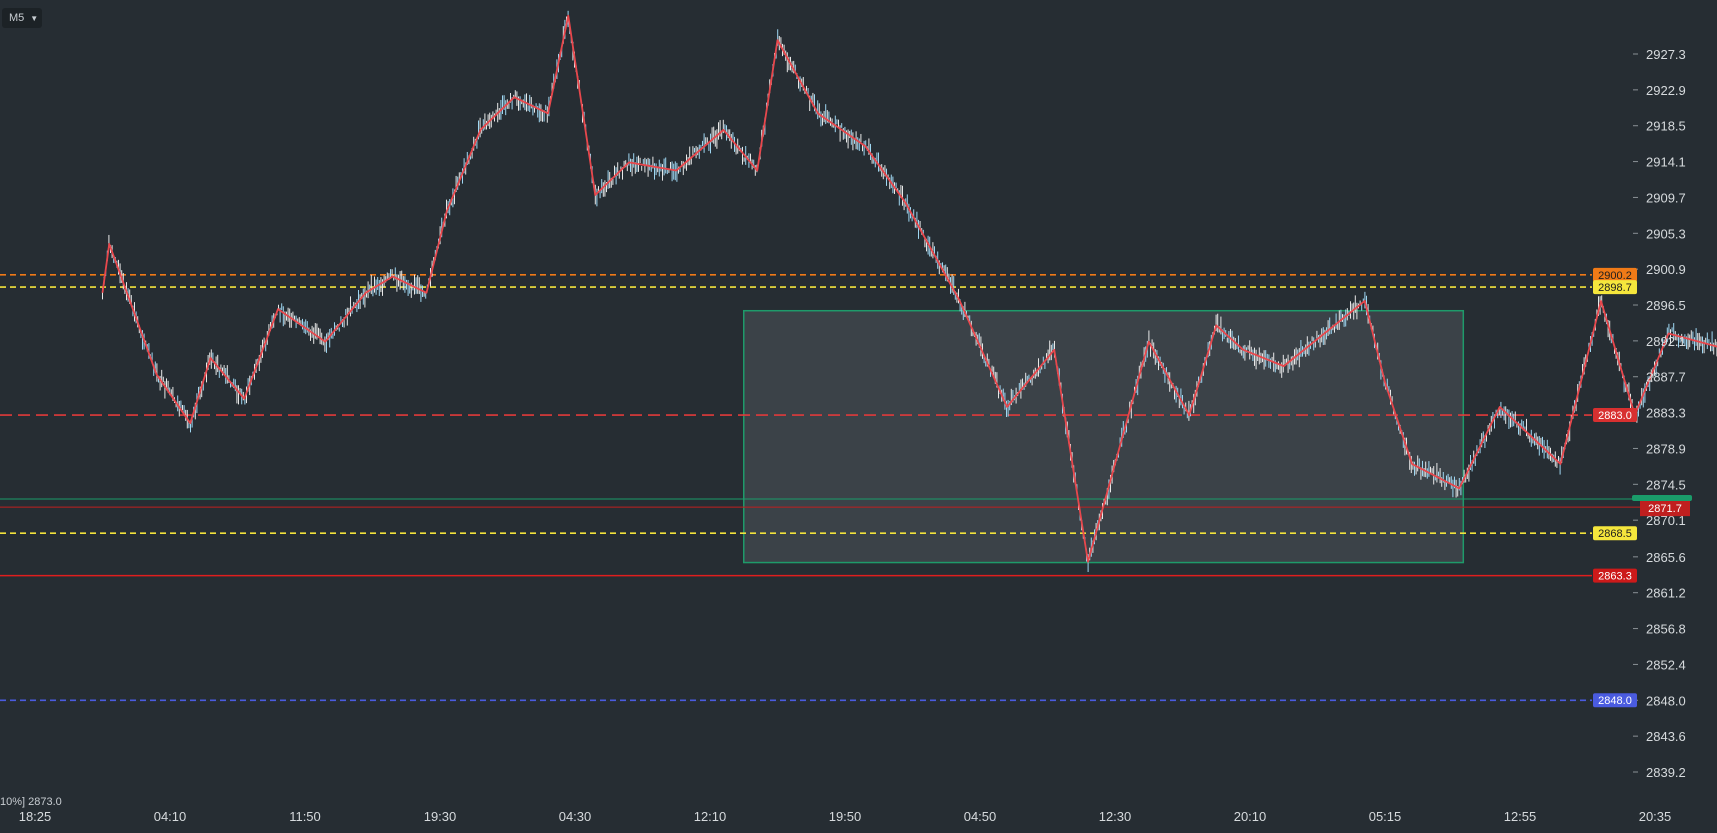 This screenshot has width=1717, height=833. I want to click on level-tag-4: 2863.3, so click(1615, 575).